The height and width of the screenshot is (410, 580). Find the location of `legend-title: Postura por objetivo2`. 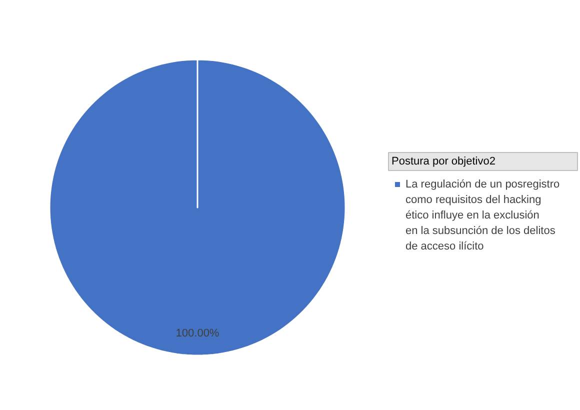

legend-title: Postura por objetivo2 is located at coordinates (444, 162).